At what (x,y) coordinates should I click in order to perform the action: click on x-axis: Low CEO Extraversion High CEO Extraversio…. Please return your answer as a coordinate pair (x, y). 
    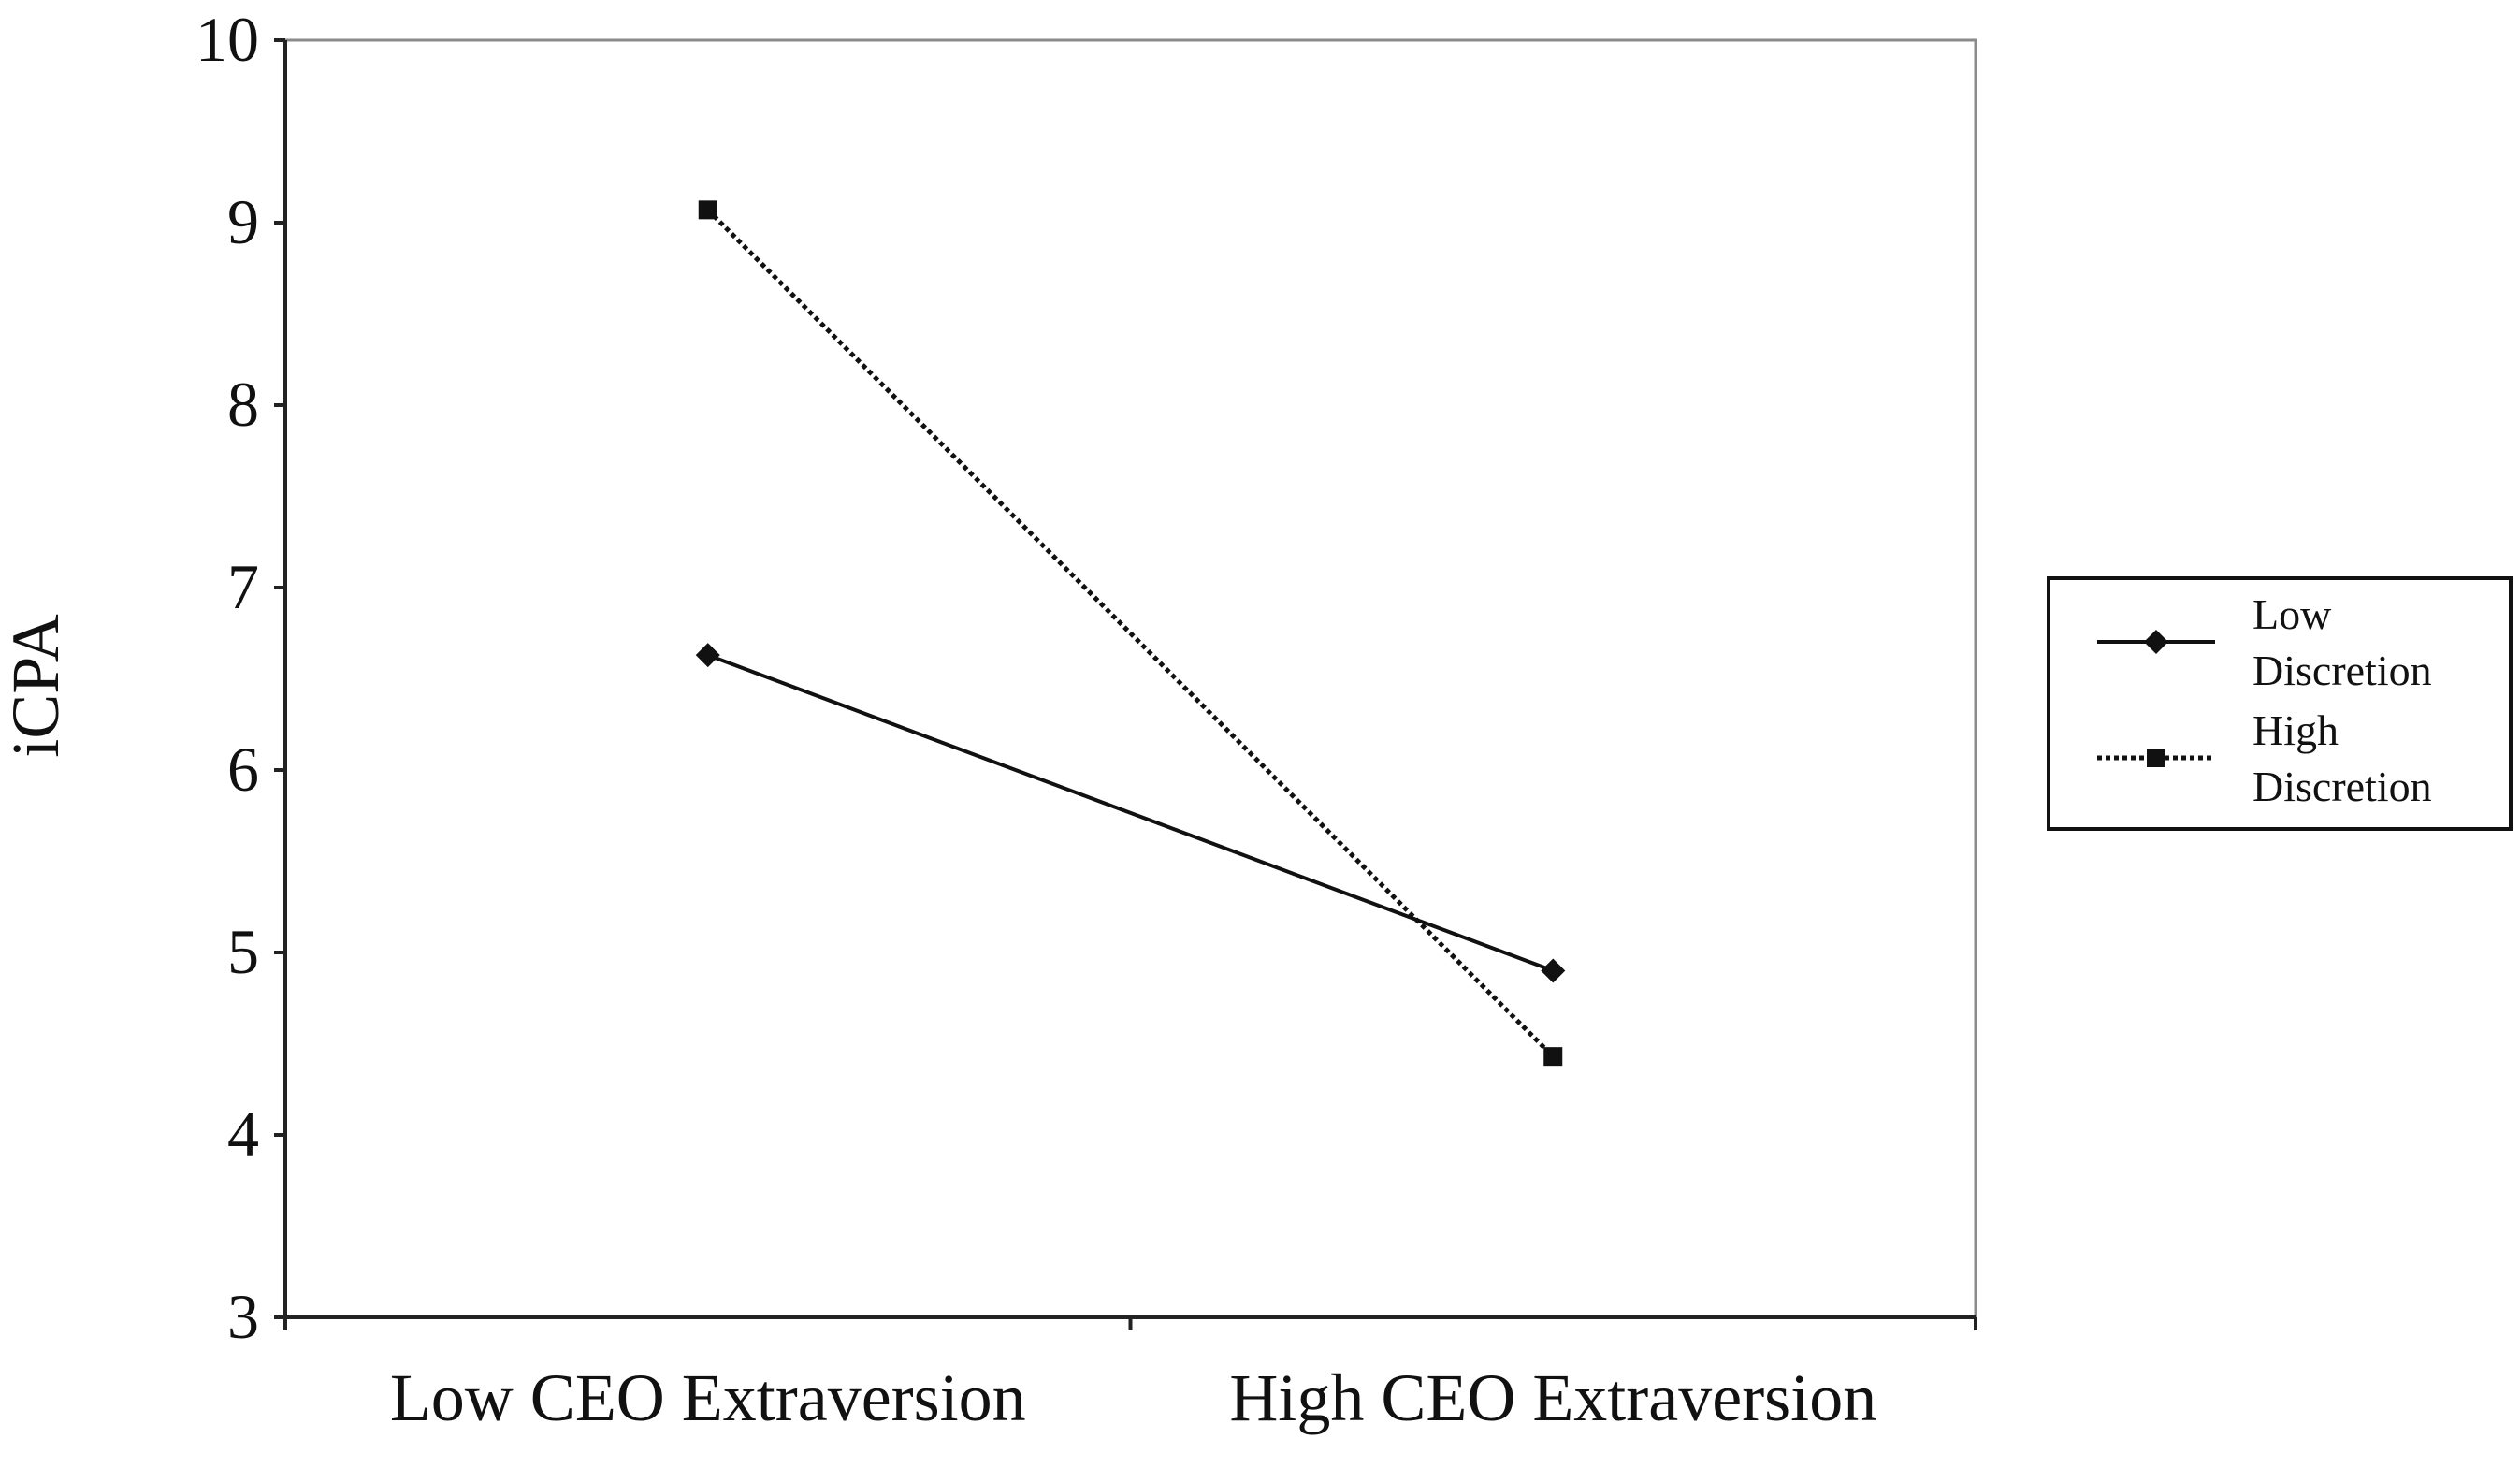
    Looking at the image, I should click on (1130, 1375).